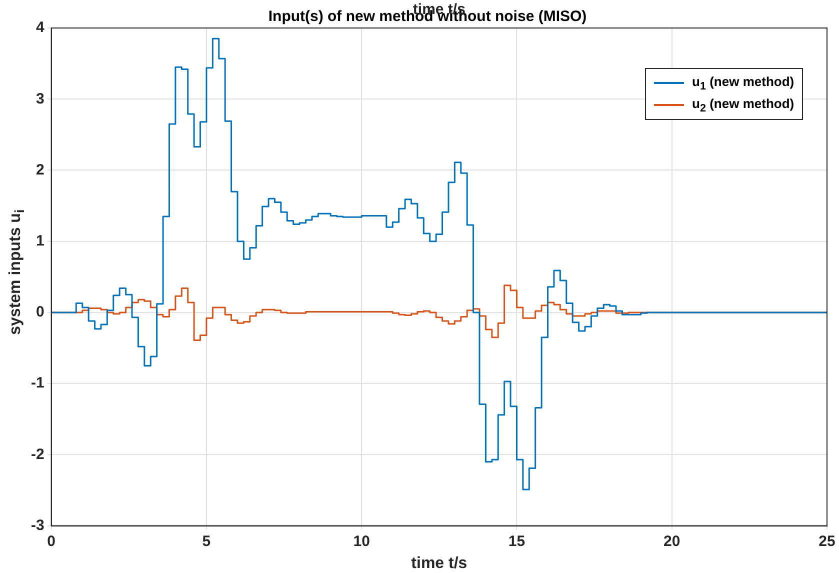 Image resolution: width=839 pixels, height=573 pixels. Describe the element at coordinates (40, 241) in the screenshot. I see `y-tick-label: 1` at that location.